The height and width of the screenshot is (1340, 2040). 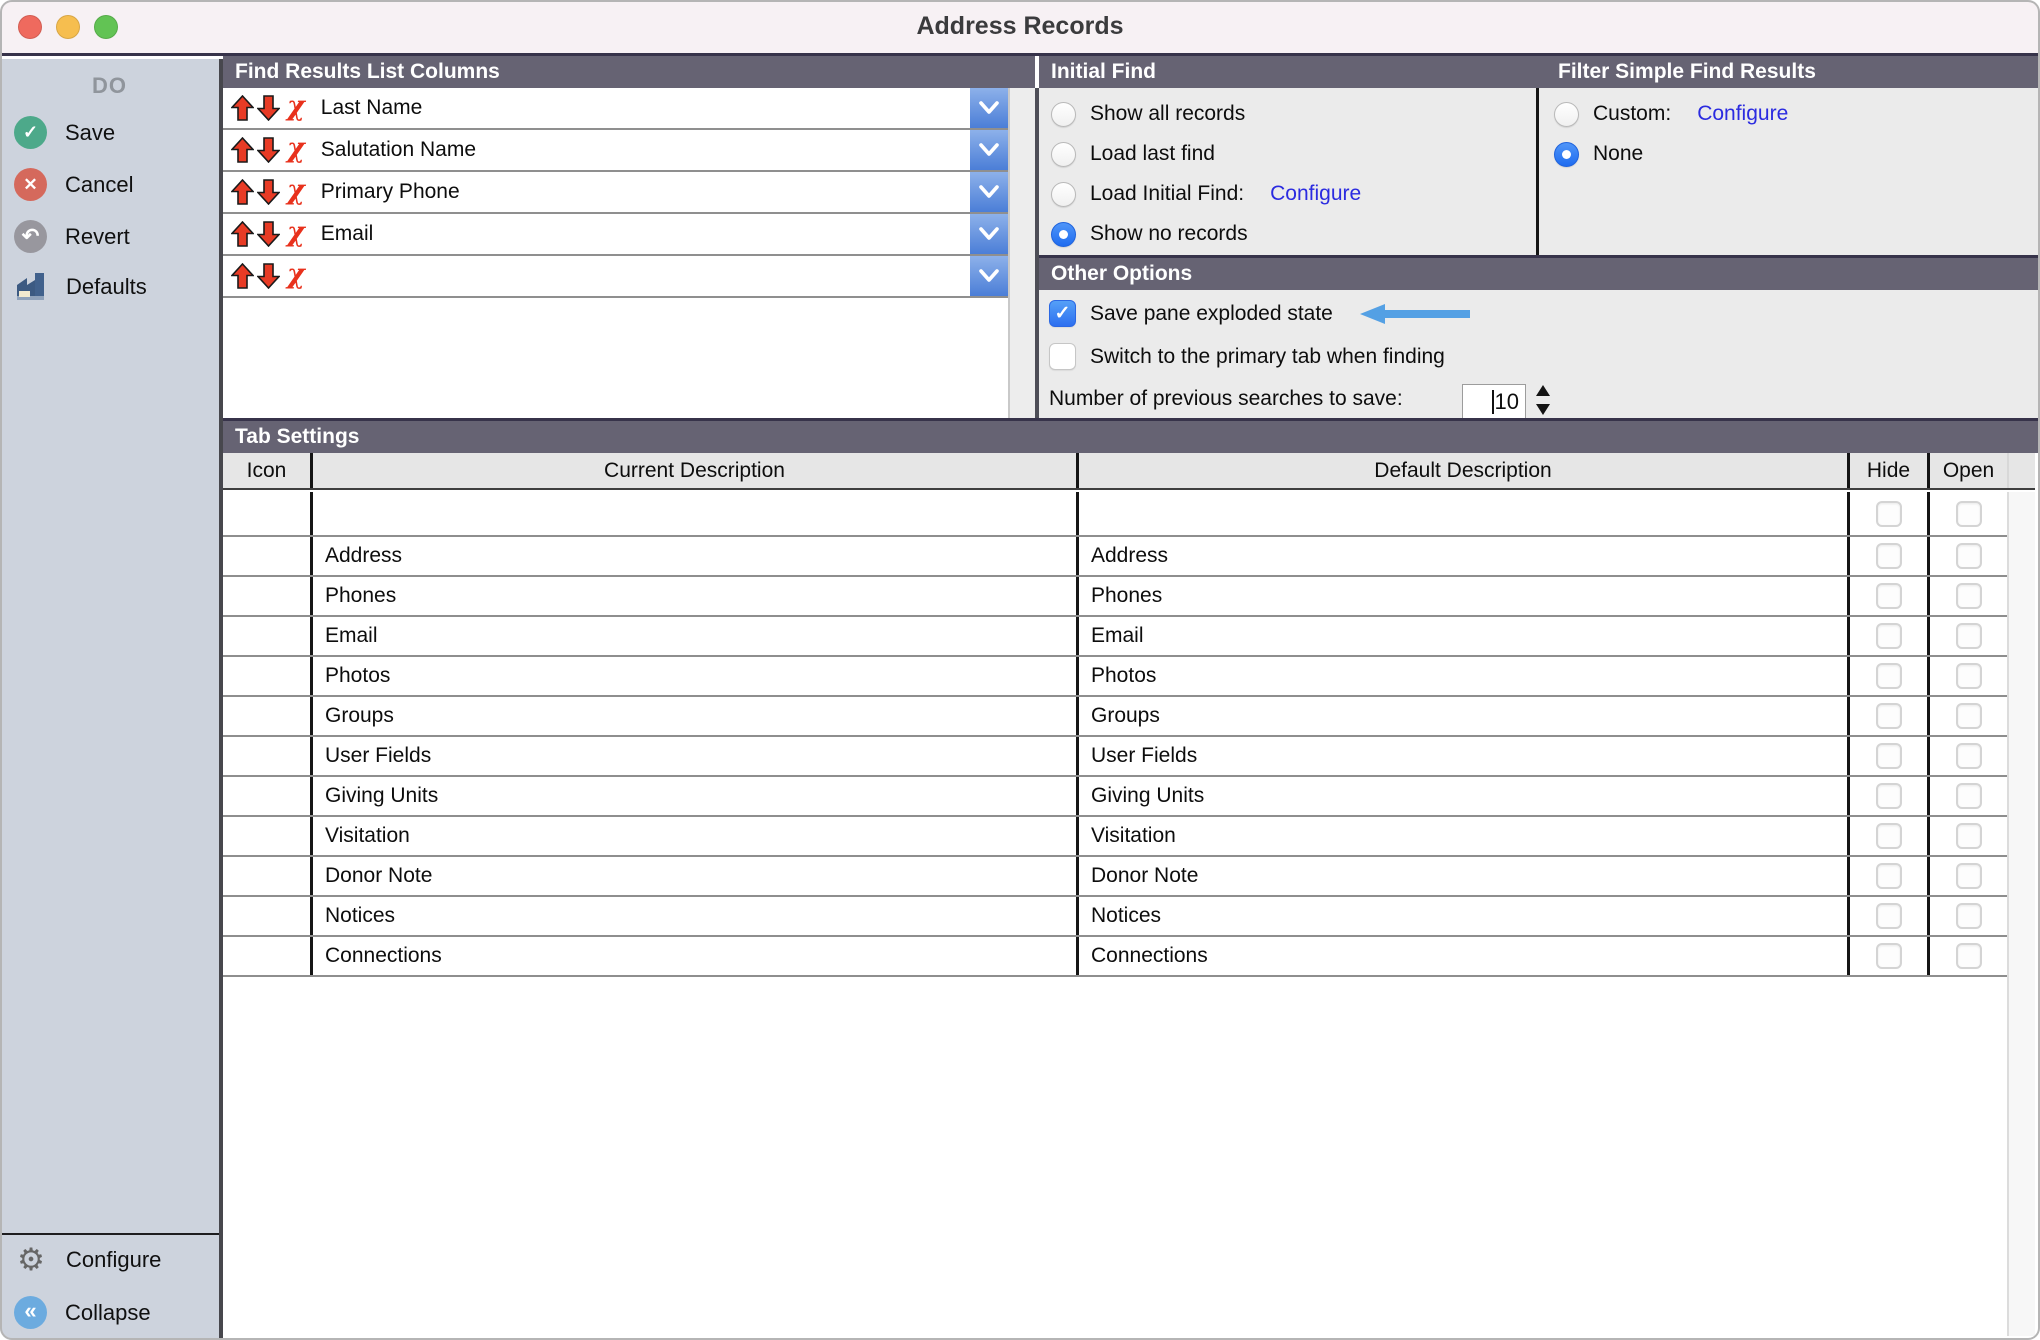 I want to click on find-column-row-empty: χ, so click(x=615, y=277).